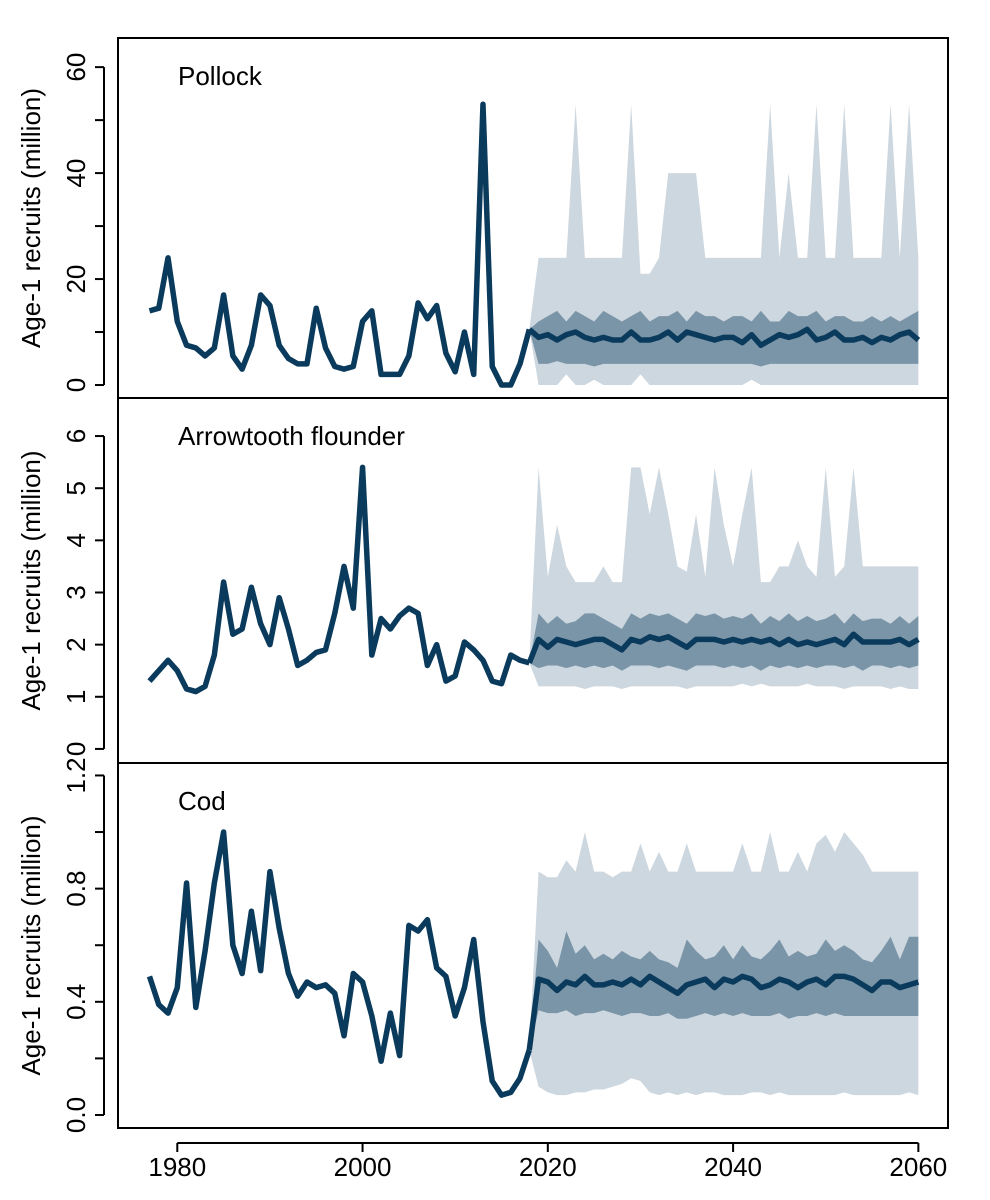 This screenshot has height=1200, width=990. Describe the element at coordinates (548, 1167) in the screenshot. I see `x-tick-label: 2020` at that location.